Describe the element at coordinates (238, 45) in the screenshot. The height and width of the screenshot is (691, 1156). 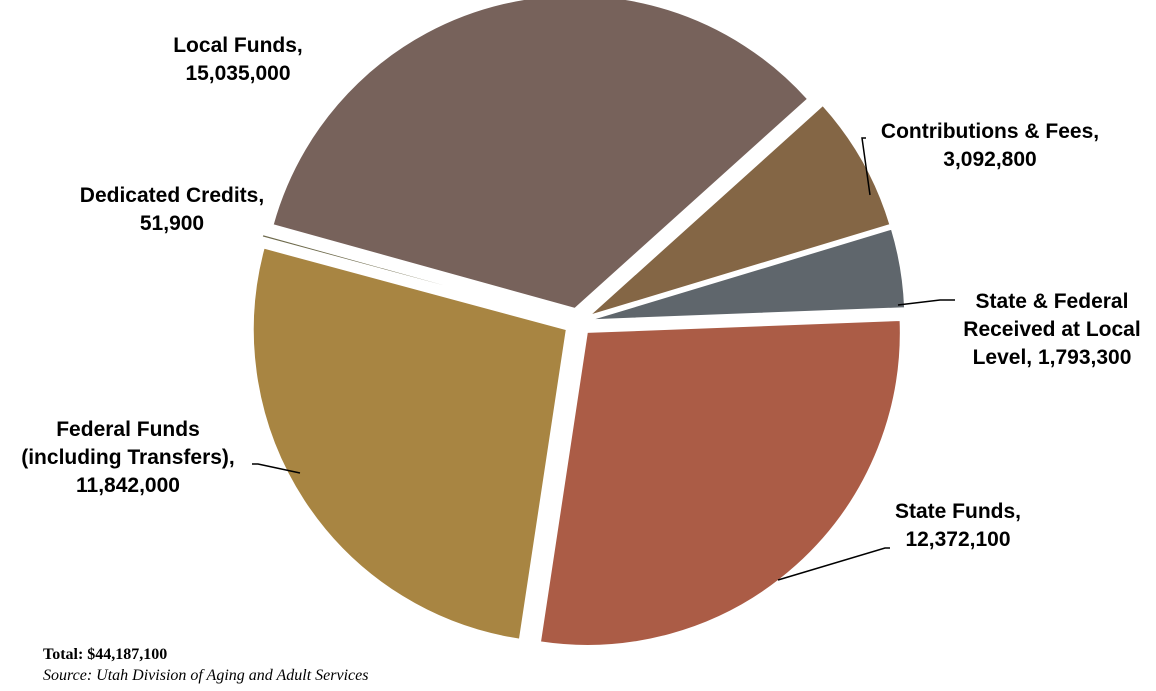
I see `slice-label-line: Local Funds,` at that location.